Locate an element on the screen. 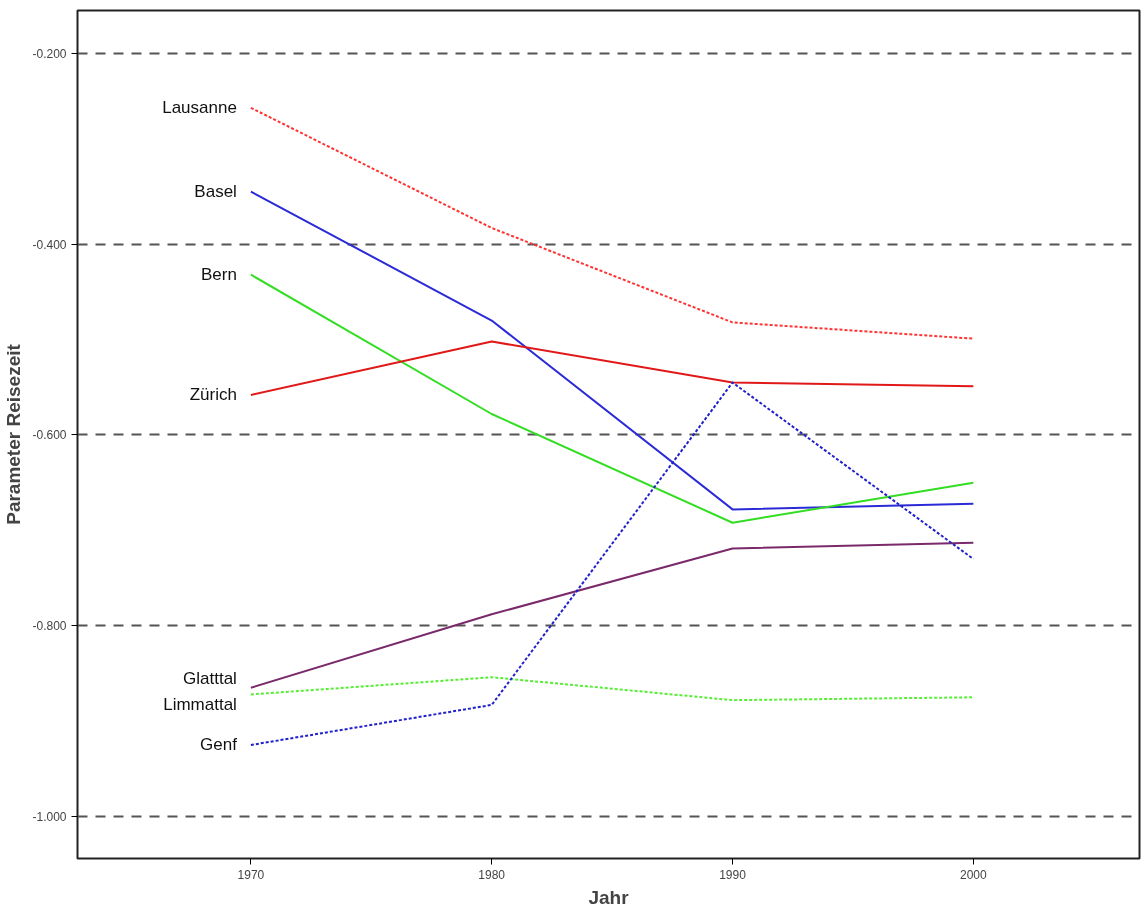 The image size is (1141, 920). x-axis-title: Jahr is located at coordinates (609, 897).